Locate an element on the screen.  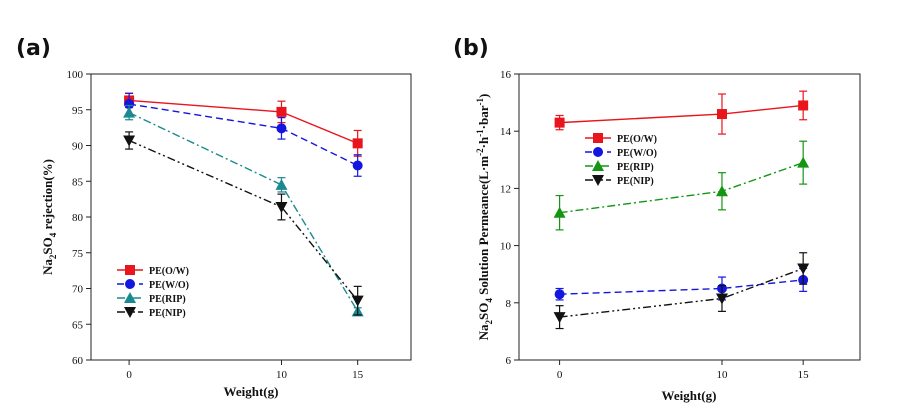
y-tick-label: 10 is located at coordinates (506, 247).